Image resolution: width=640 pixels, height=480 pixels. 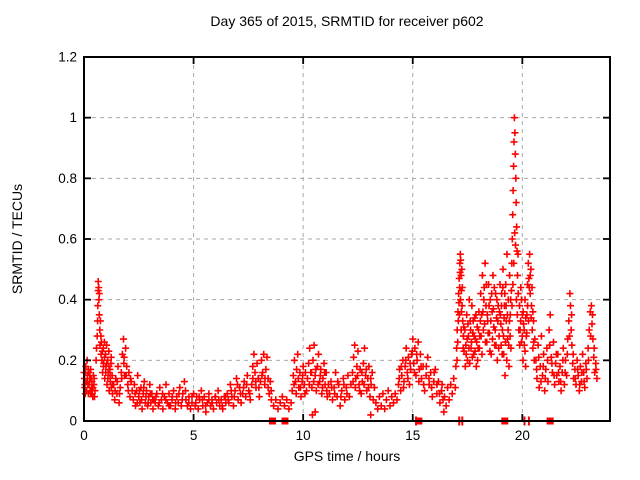 I want to click on x-tick-label: 20, so click(x=522, y=435).